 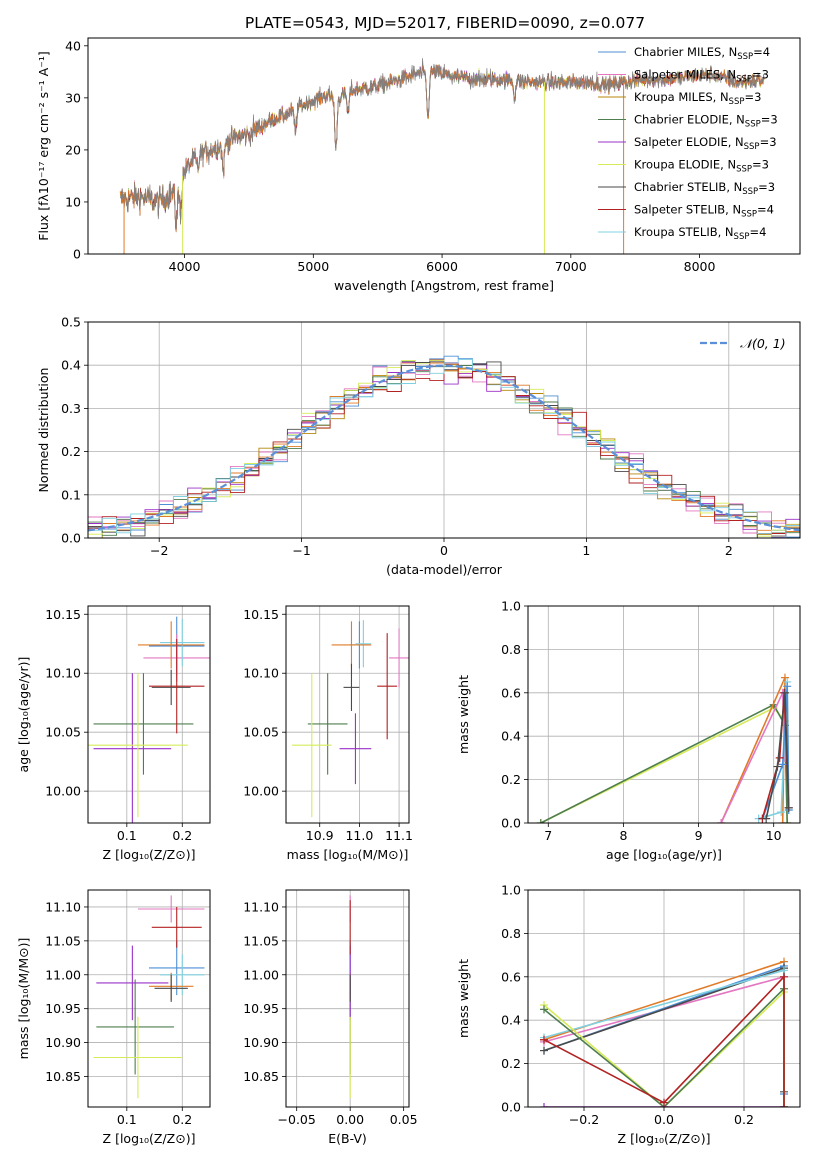 I want to click on y-tick-label: 10.90, so click(x=63, y=1042).